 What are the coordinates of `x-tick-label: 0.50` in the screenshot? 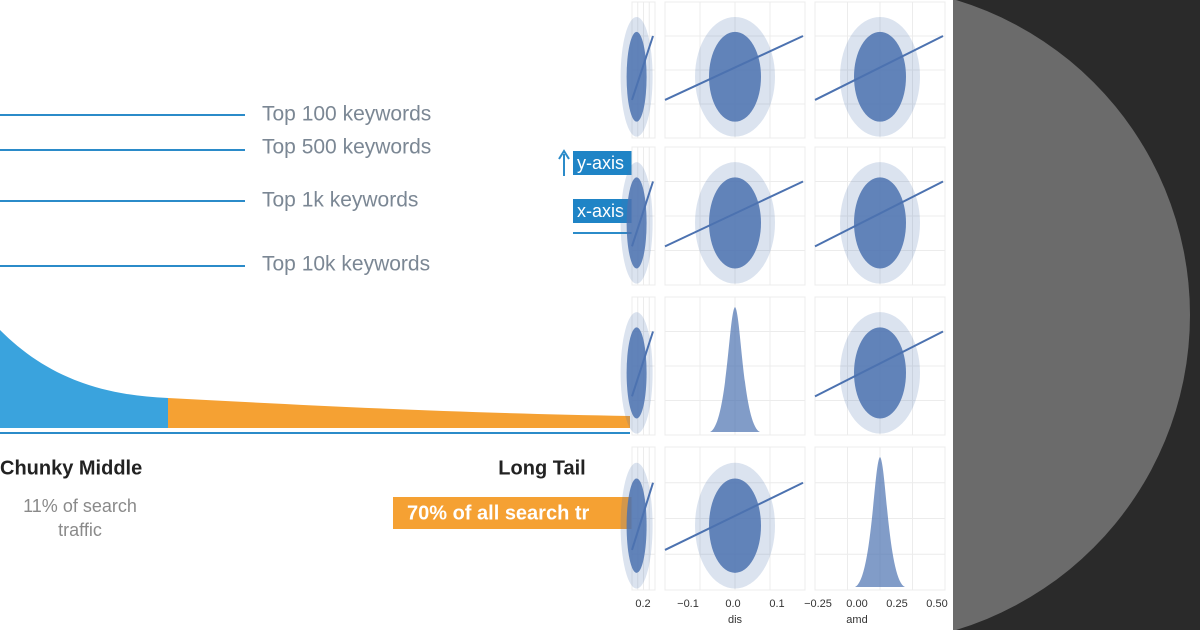 It's located at (936, 604).